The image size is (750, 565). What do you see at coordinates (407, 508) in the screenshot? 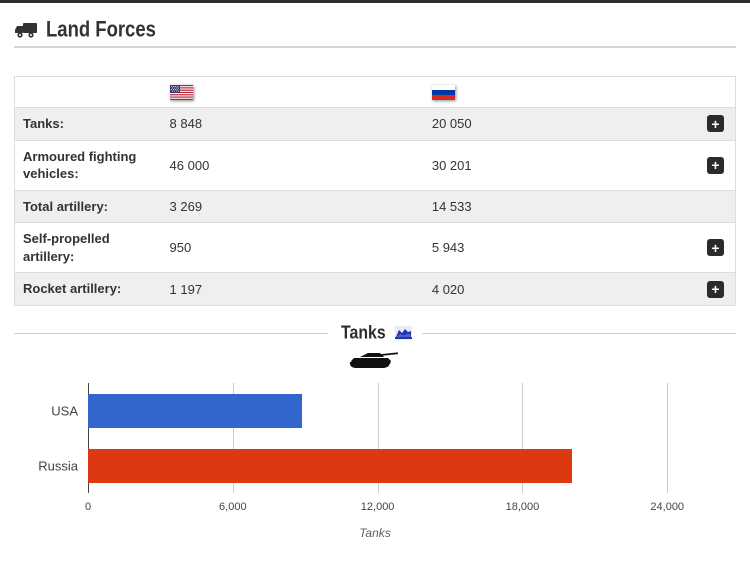
I see `x-axis-ticks: 0 6,000 12,000 18,000 24,000` at bounding box center [407, 508].